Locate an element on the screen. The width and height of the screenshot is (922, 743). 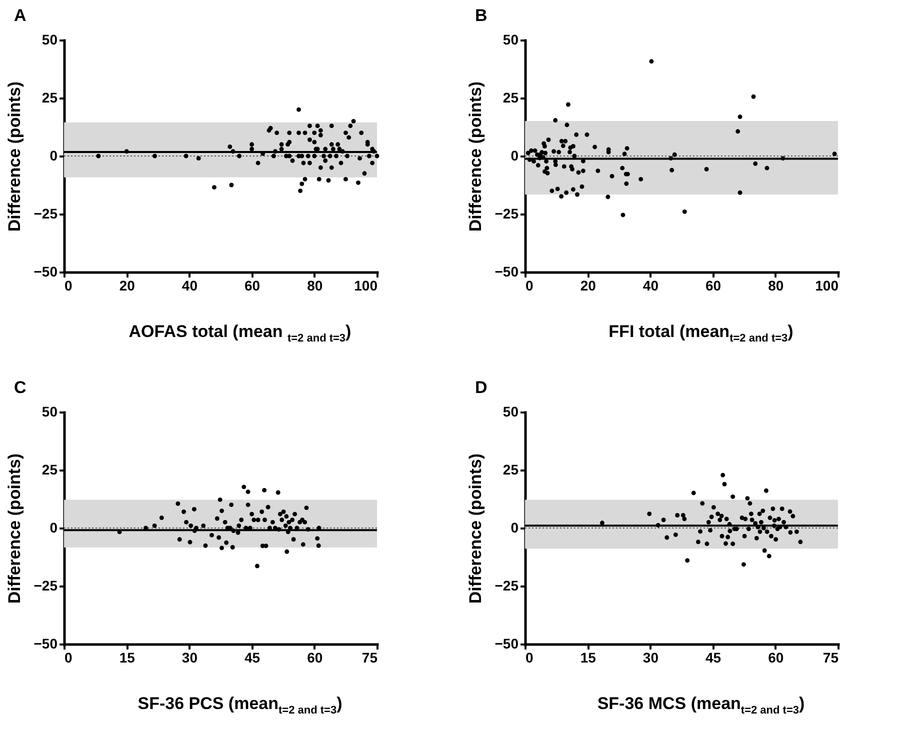
x-axis-title: AOFAS total (mean $_{t=2 and t=3}$) is located at coordinates (240, 333).